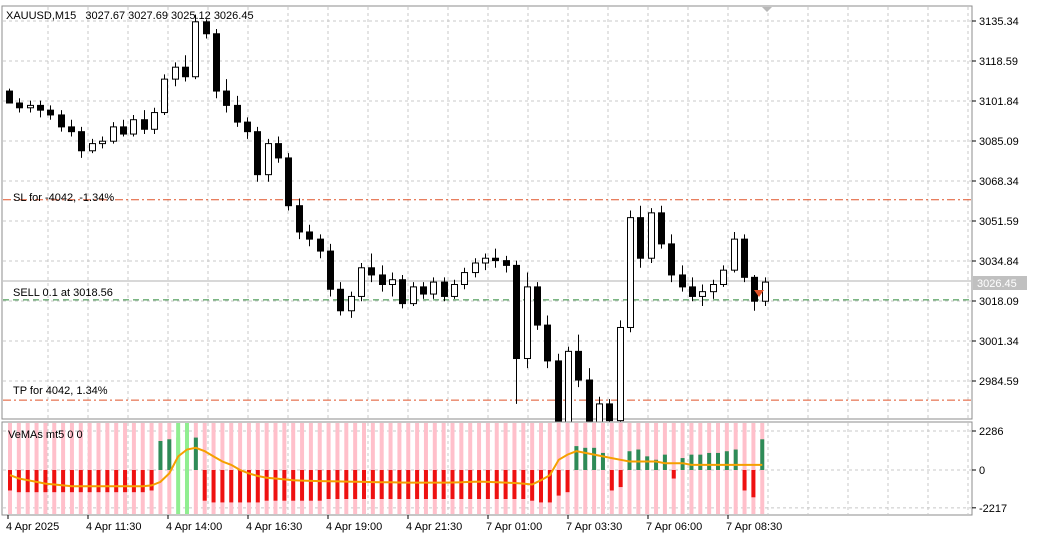 This screenshot has height=543, width=1038. What do you see at coordinates (1000, 283) in the screenshot?
I see `current-price-box` at bounding box center [1000, 283].